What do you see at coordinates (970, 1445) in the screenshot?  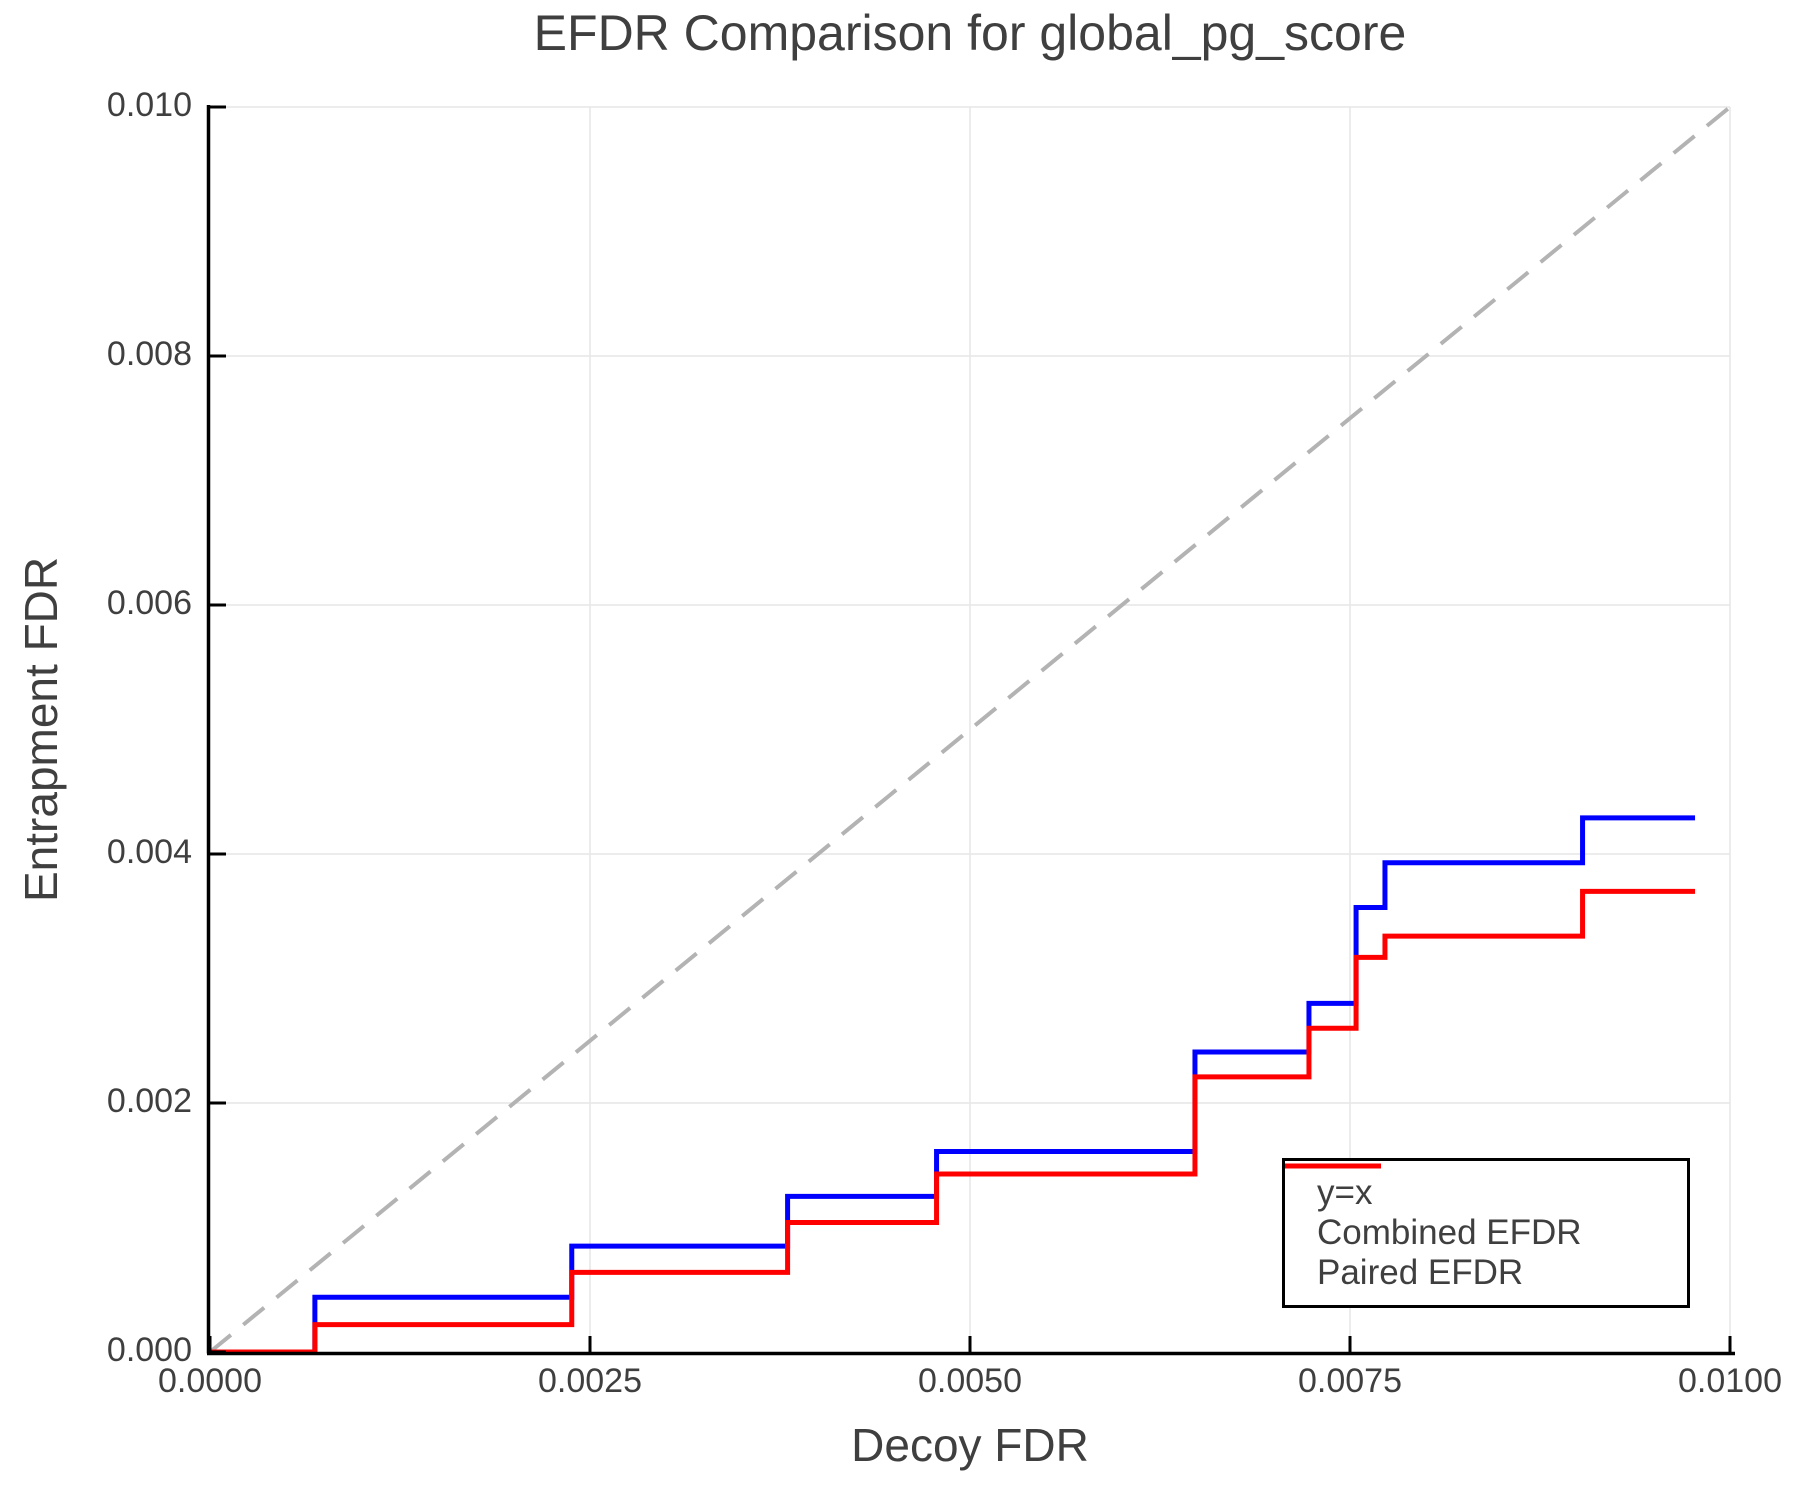 I see `x-axis-label: Decoy FDR` at bounding box center [970, 1445].